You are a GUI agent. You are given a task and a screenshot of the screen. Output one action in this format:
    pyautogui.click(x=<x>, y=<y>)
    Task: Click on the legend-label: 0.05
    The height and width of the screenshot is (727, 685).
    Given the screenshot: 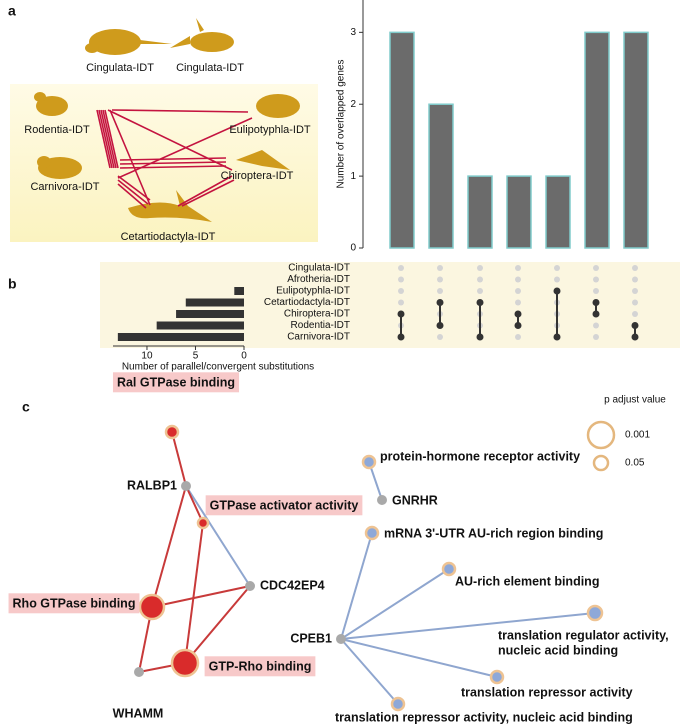 What is the action you would take?
    pyautogui.click(x=635, y=463)
    